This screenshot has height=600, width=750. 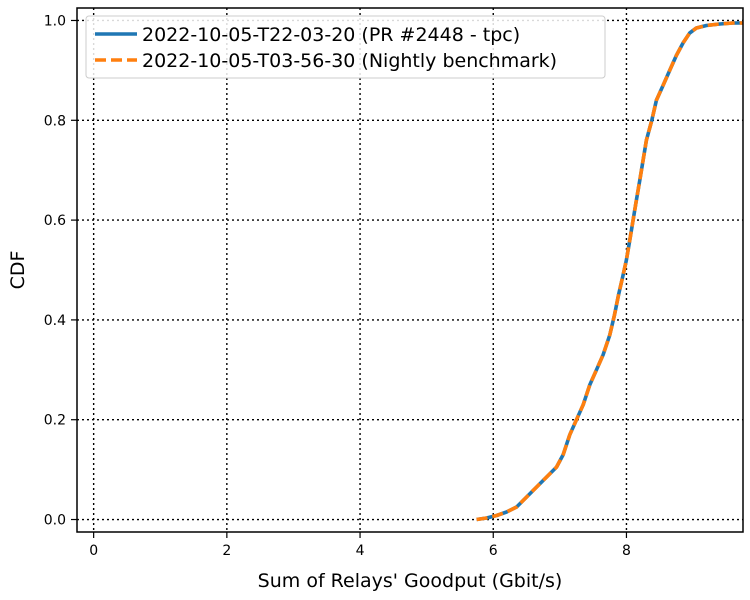 I want to click on legend-box, so click(x=345, y=47).